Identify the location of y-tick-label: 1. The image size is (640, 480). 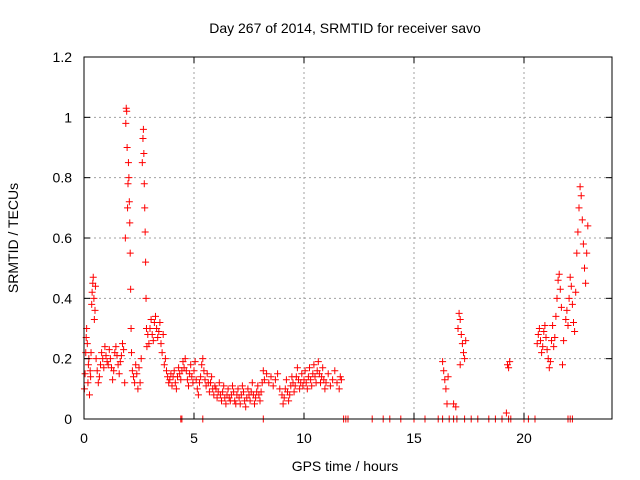
(68, 117).